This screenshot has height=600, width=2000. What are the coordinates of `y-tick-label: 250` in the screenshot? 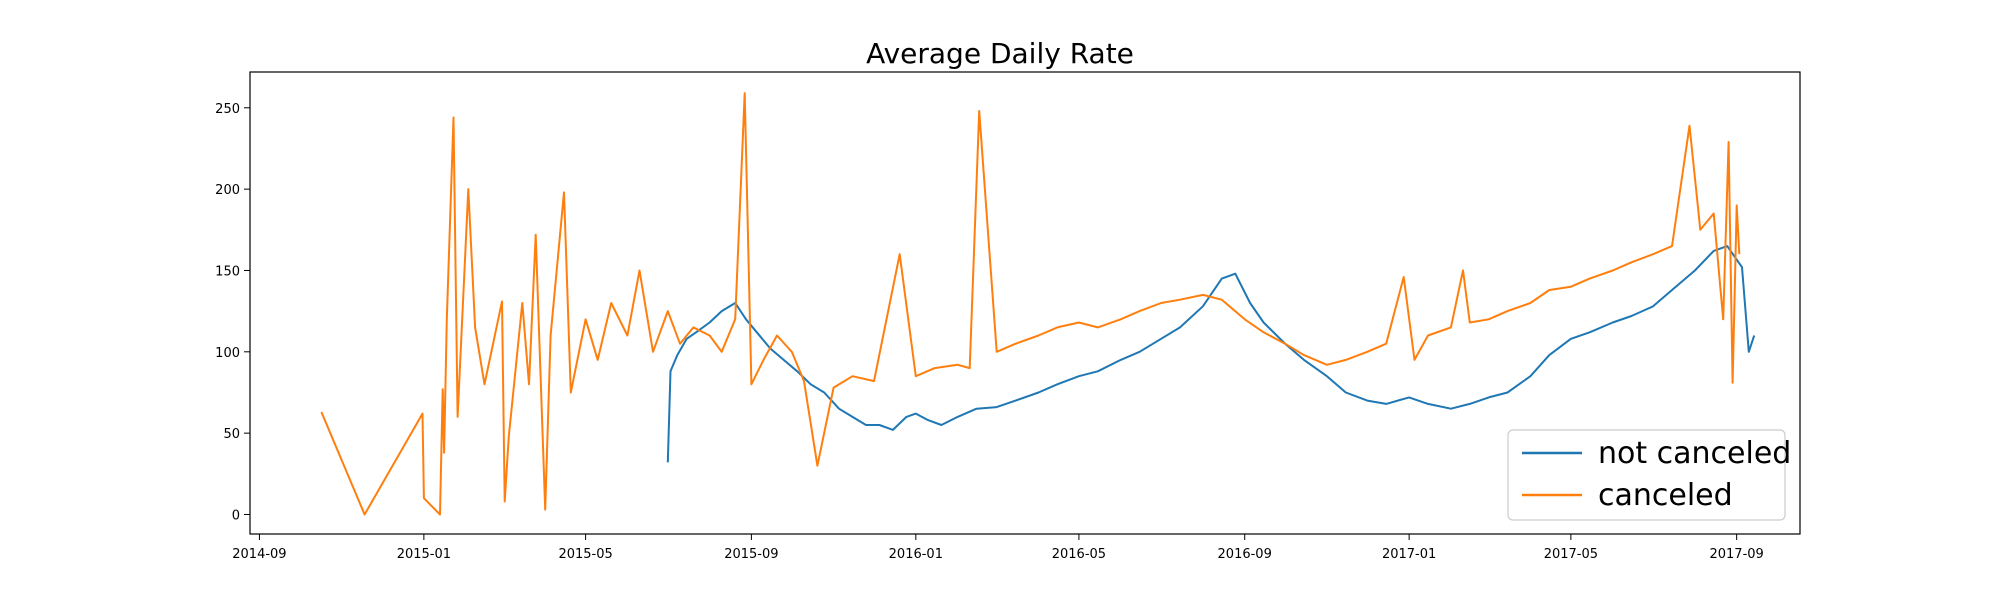 It's located at (227, 109).